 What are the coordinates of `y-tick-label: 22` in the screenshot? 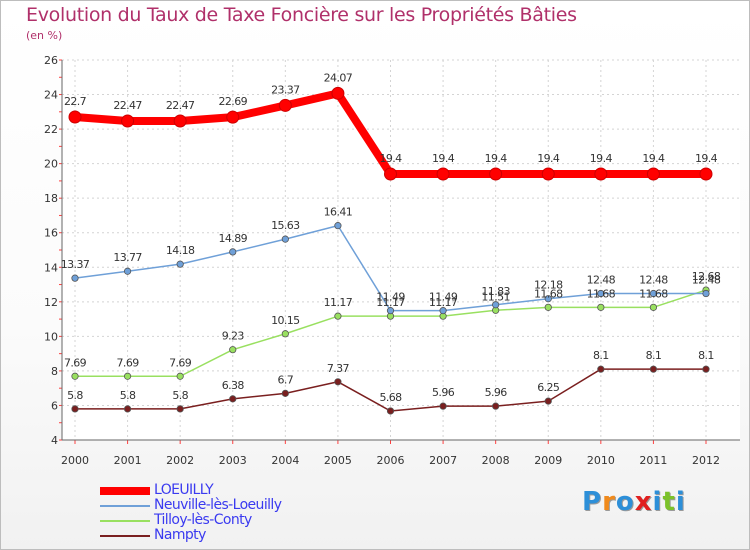 It's located at (51, 129).